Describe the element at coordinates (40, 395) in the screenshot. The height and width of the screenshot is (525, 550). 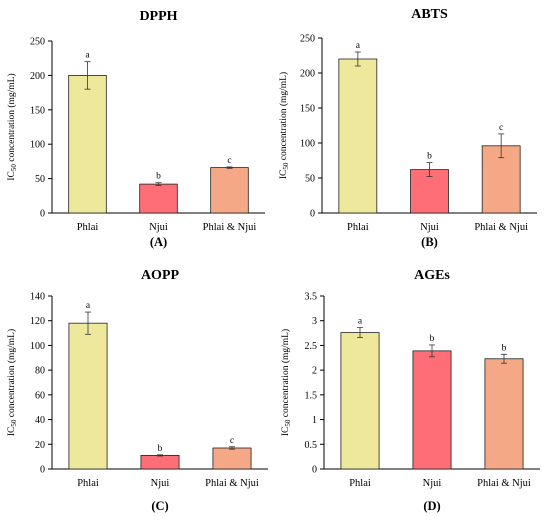
I see `y-tick-label: 60` at that location.